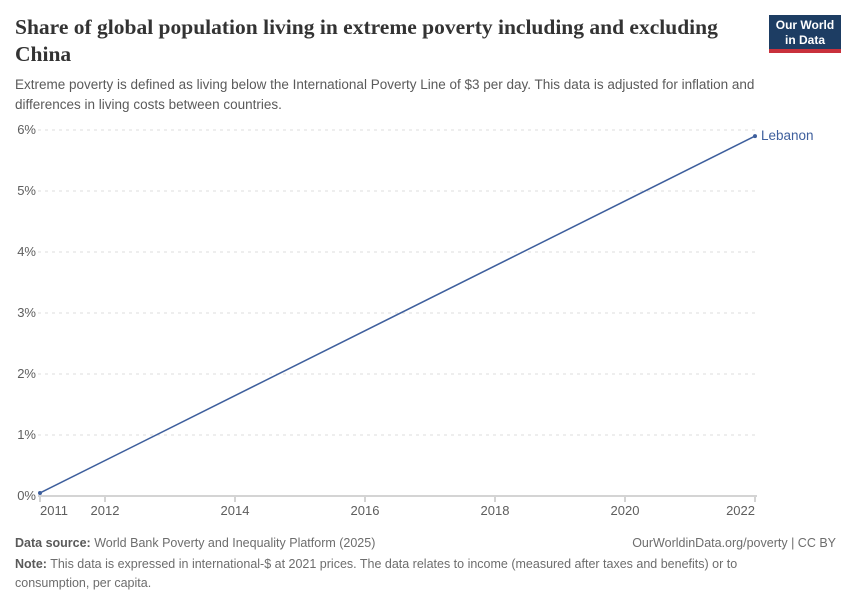 The image size is (850, 600). What do you see at coordinates (787, 136) in the screenshot?
I see `series-endpoint-label: Lebanon` at bounding box center [787, 136].